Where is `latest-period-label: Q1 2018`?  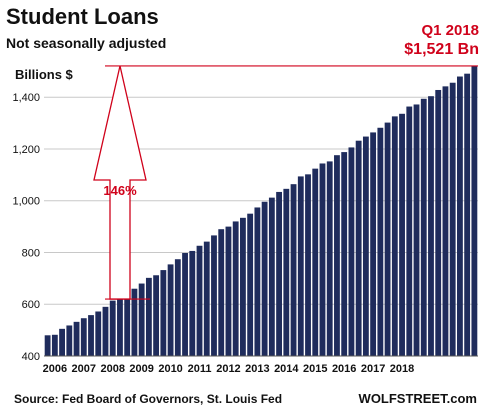 latest-period-label: Q1 2018 is located at coordinates (450, 30).